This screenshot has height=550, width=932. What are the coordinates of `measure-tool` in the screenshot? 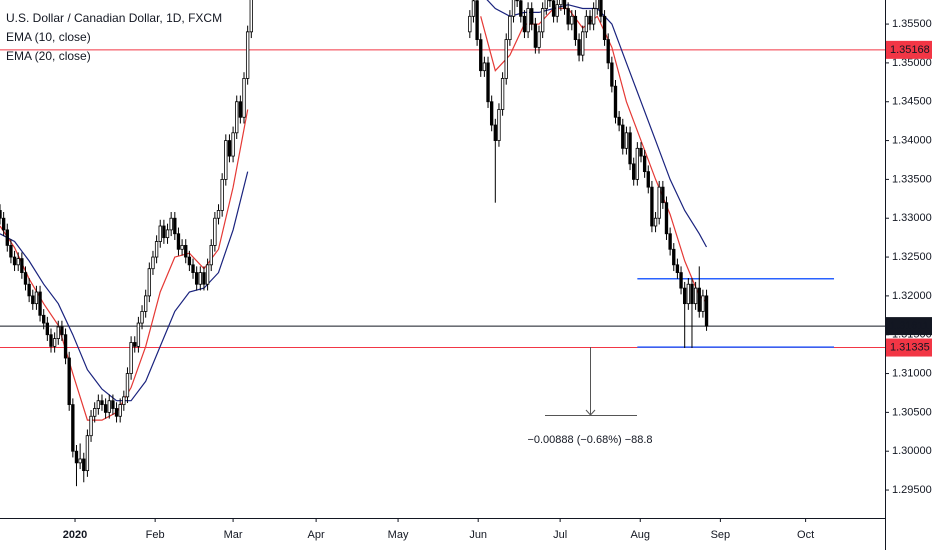 It's located at (591, 381).